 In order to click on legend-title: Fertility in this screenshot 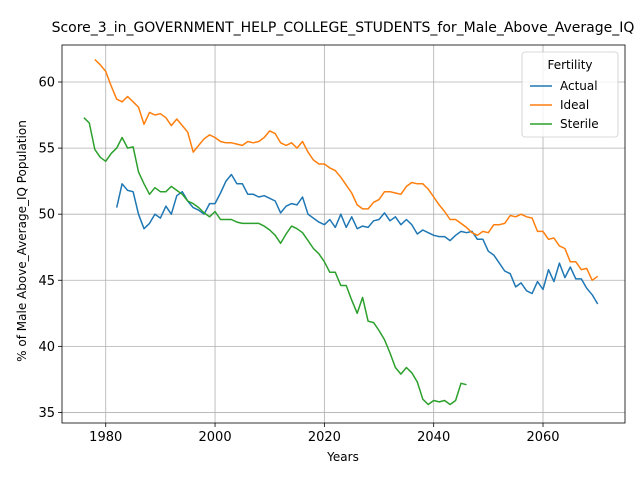, I will do `click(569, 65)`.